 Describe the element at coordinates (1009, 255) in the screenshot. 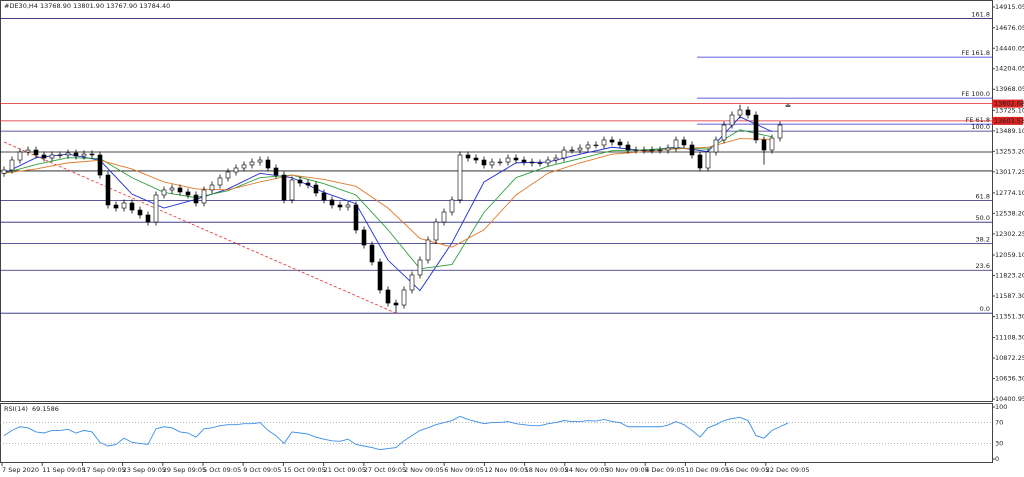

I see `y-tick-label: 12059.10` at that location.